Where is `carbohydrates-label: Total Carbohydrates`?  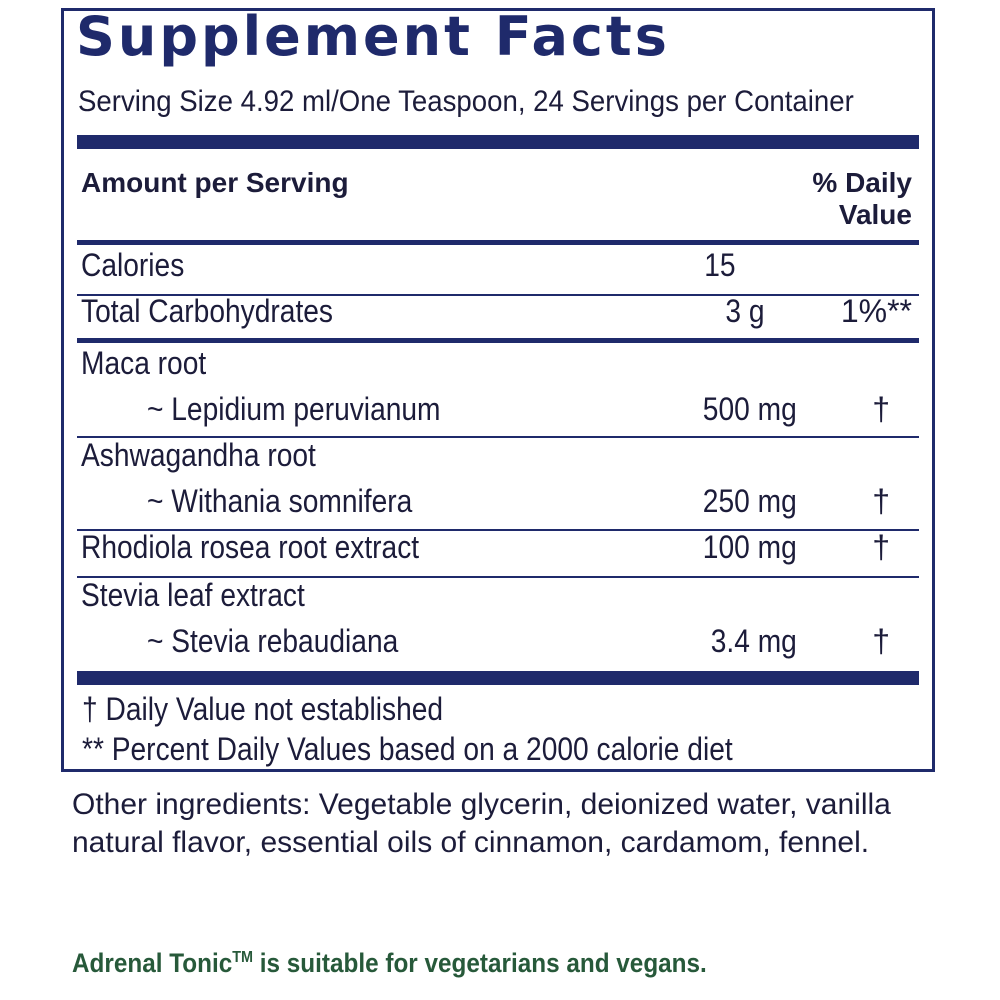 carbohydrates-label: Total Carbohydrates is located at coordinates (207, 311).